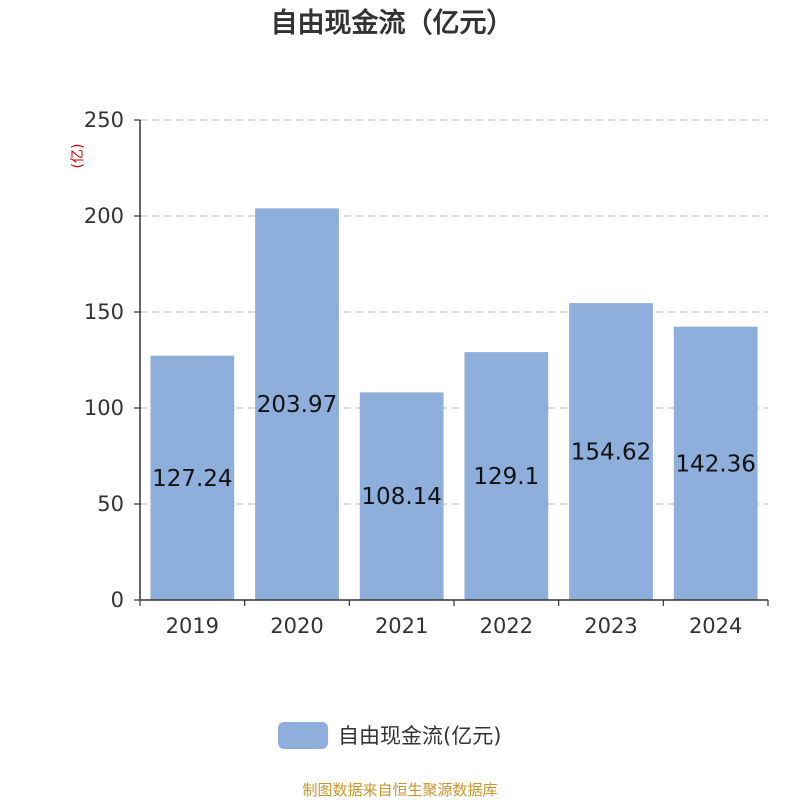  What do you see at coordinates (401, 626) in the screenshot?
I see `x-tick-label: 2021` at bounding box center [401, 626].